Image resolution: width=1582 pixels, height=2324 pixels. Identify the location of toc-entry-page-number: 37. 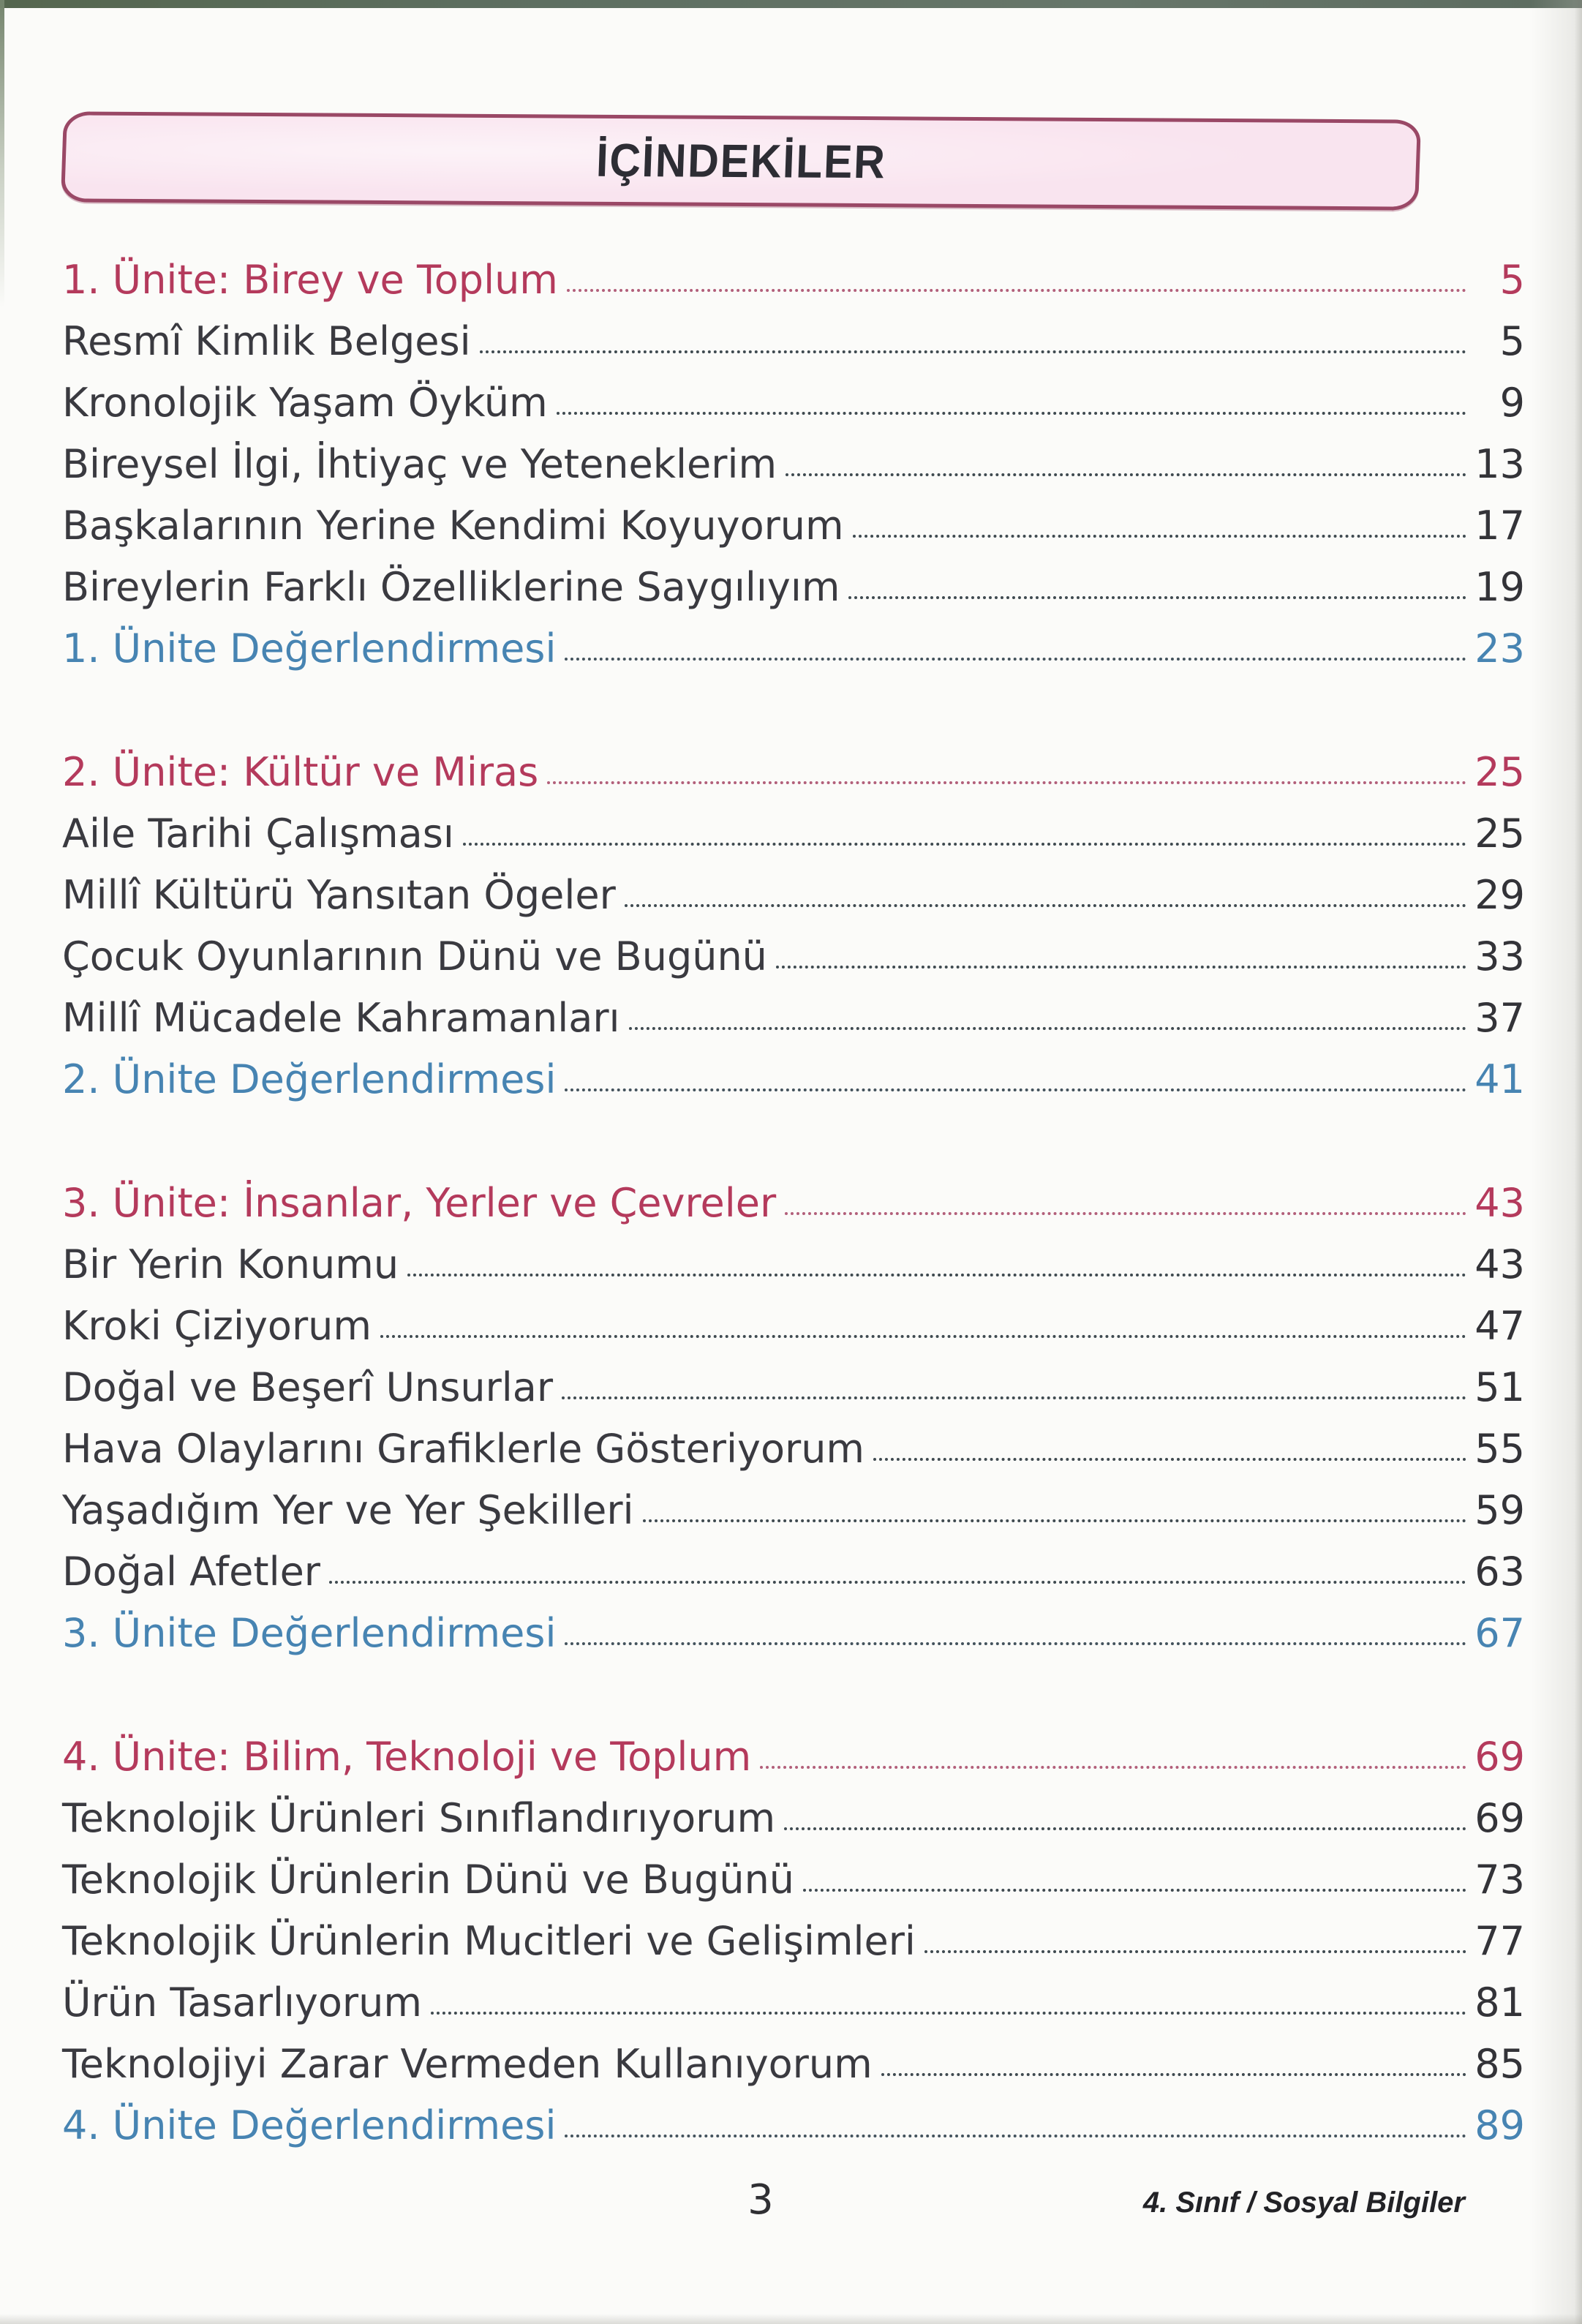
(1499, 1017).